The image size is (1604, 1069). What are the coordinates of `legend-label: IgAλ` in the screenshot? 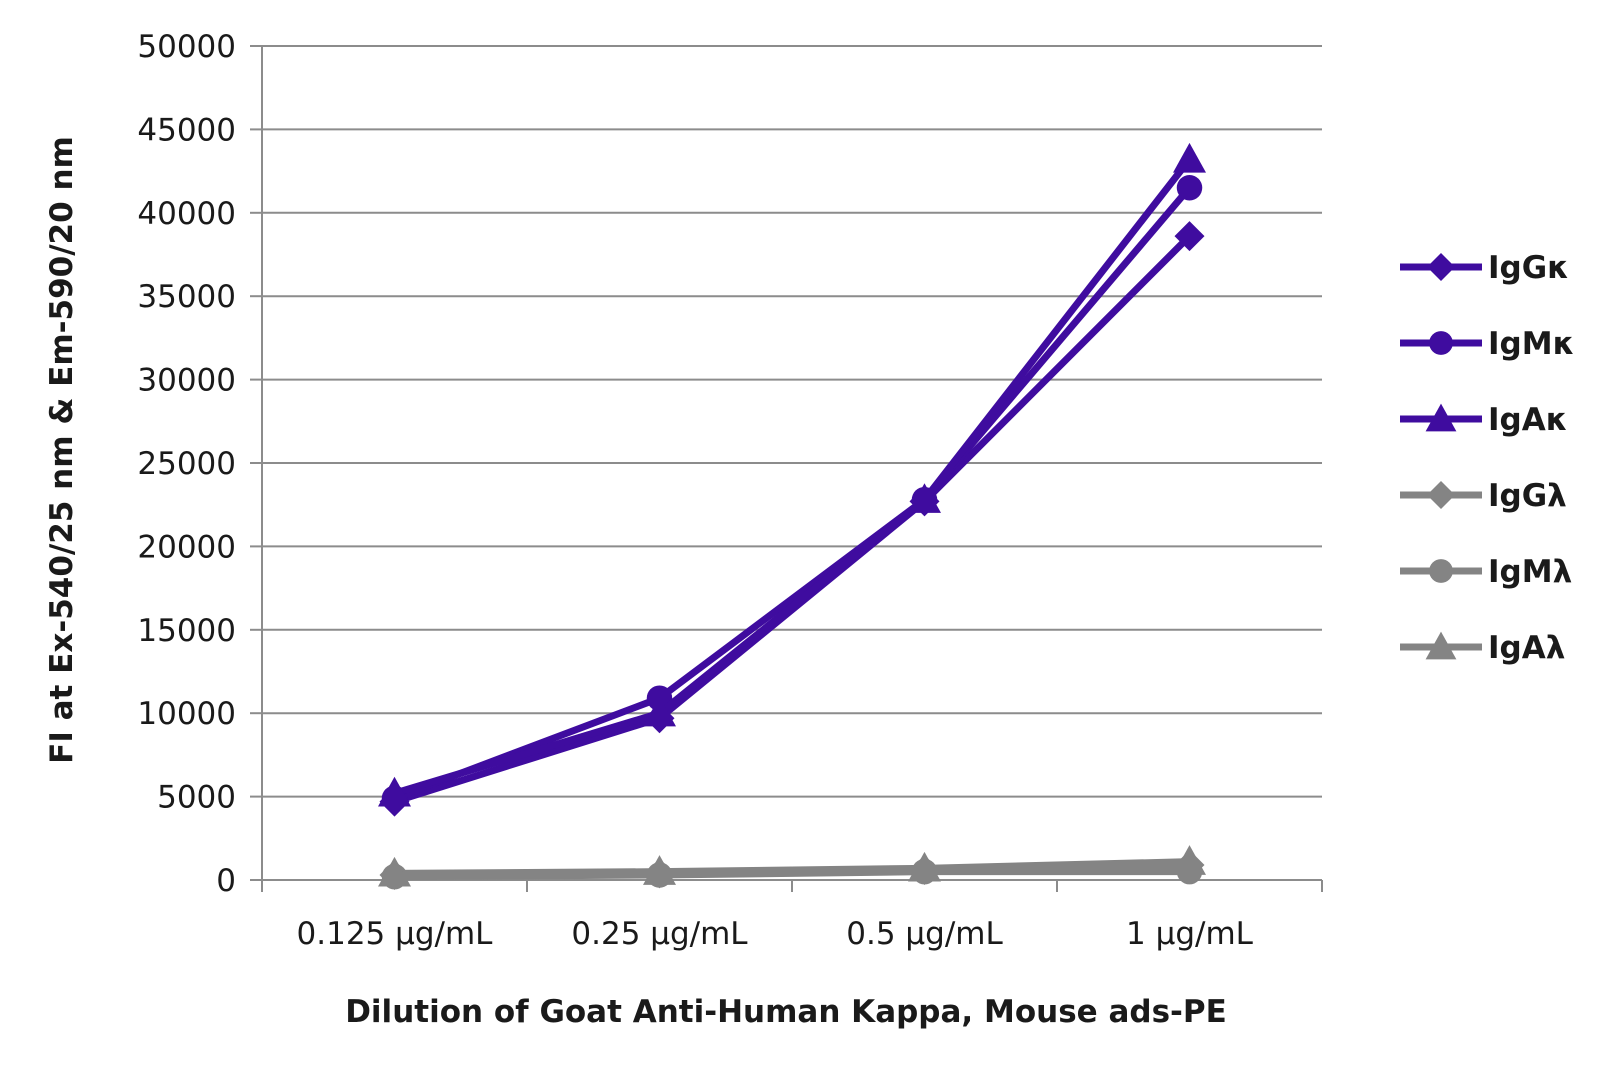 It's located at (1526, 648).